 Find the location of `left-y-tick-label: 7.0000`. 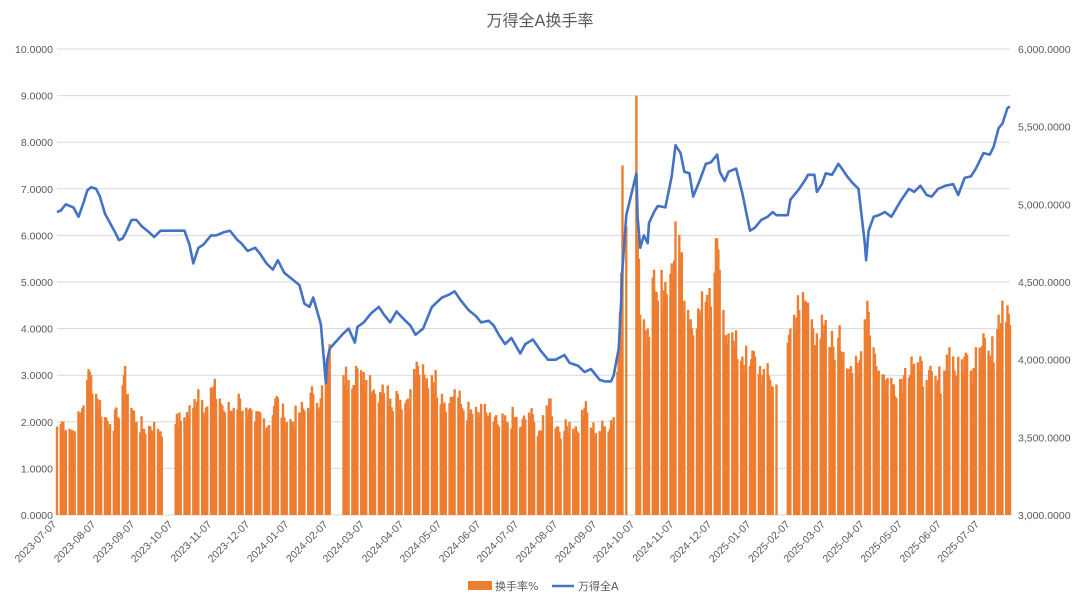

left-y-tick-label: 7.0000 is located at coordinates (37, 190).